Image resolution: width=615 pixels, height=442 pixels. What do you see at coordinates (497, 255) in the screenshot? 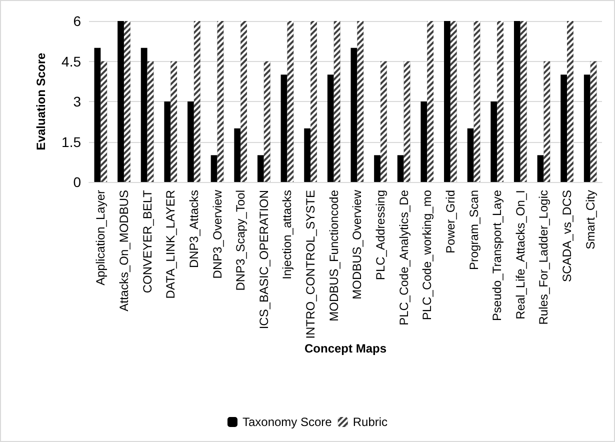
I see `x-tick-label: Pseudo_Transport_Laye` at bounding box center [497, 255].